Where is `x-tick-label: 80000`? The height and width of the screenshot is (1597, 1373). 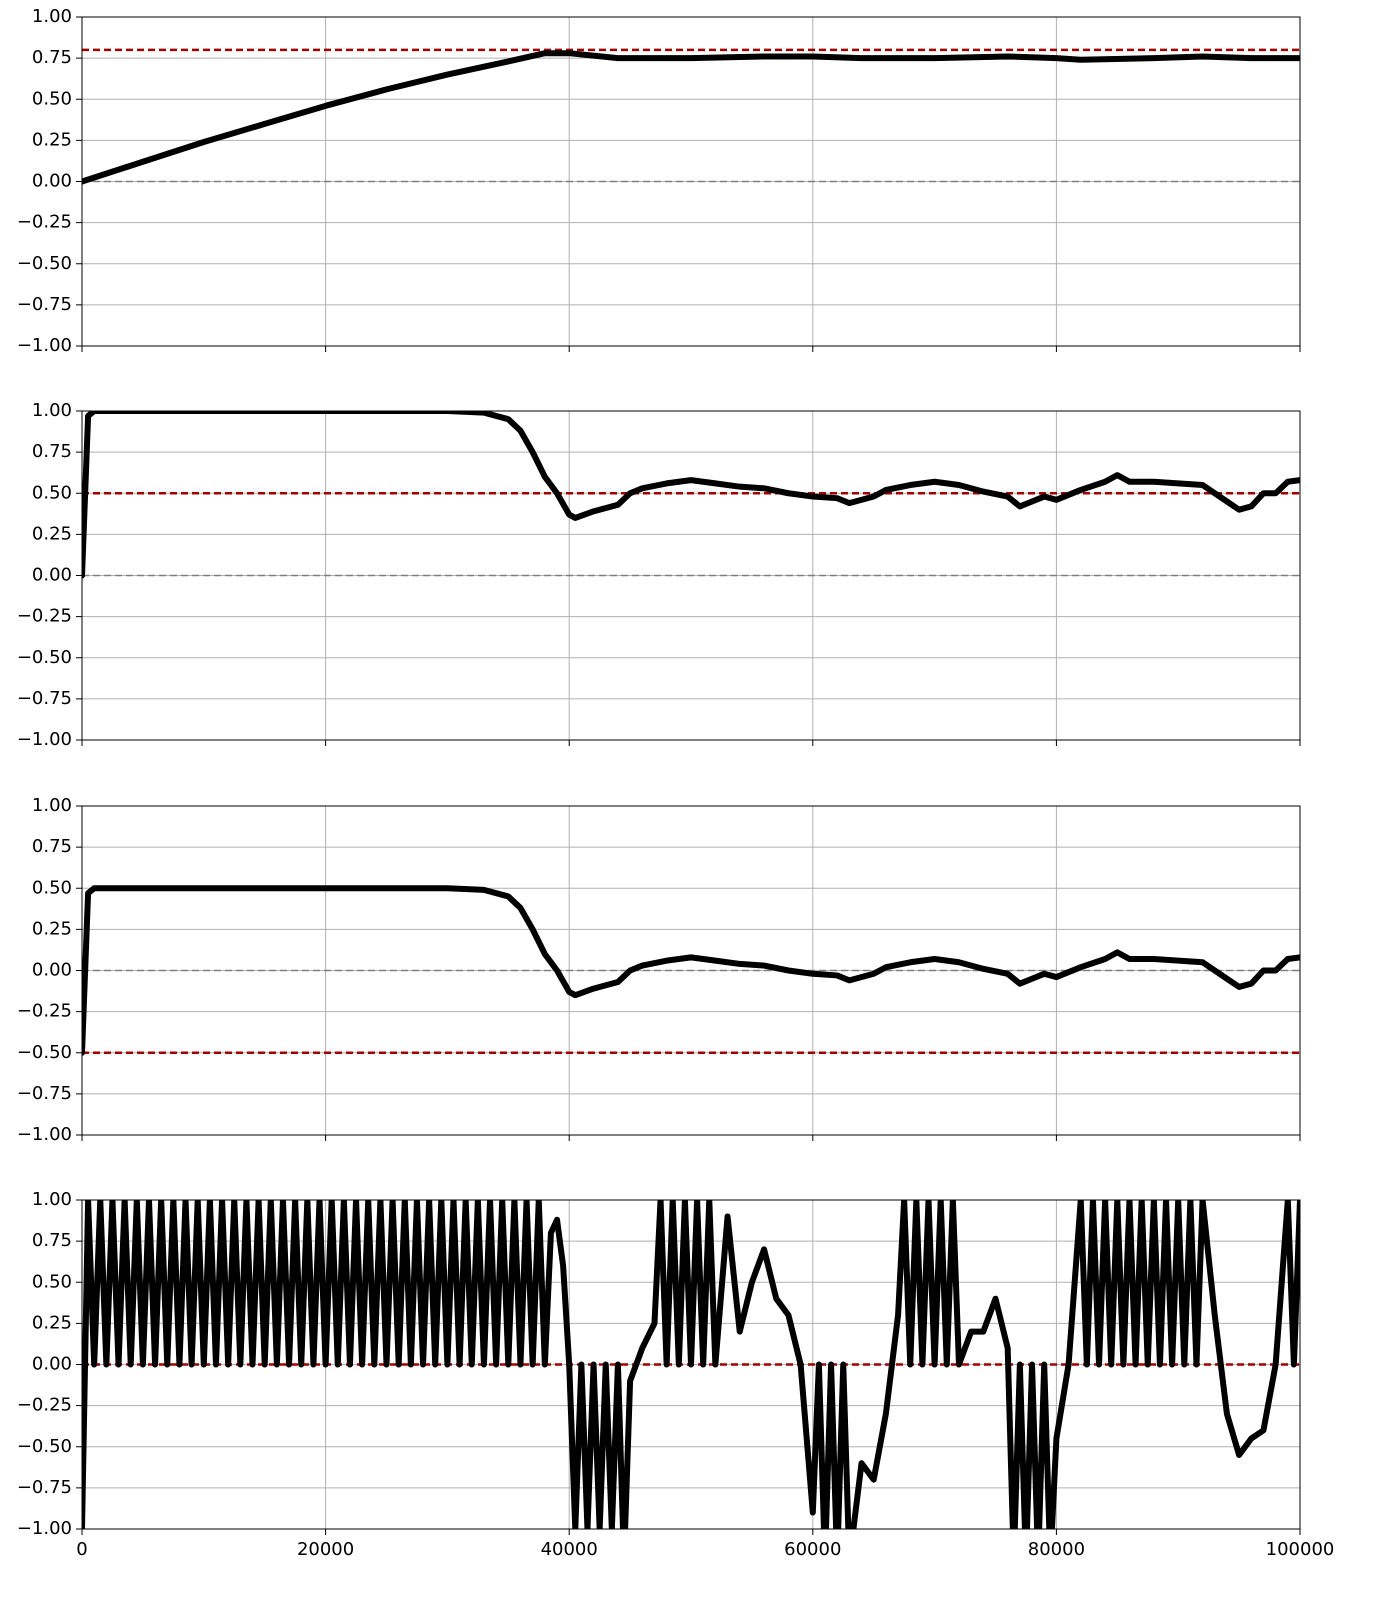 x-tick-label: 80000 is located at coordinates (1056, 1549).